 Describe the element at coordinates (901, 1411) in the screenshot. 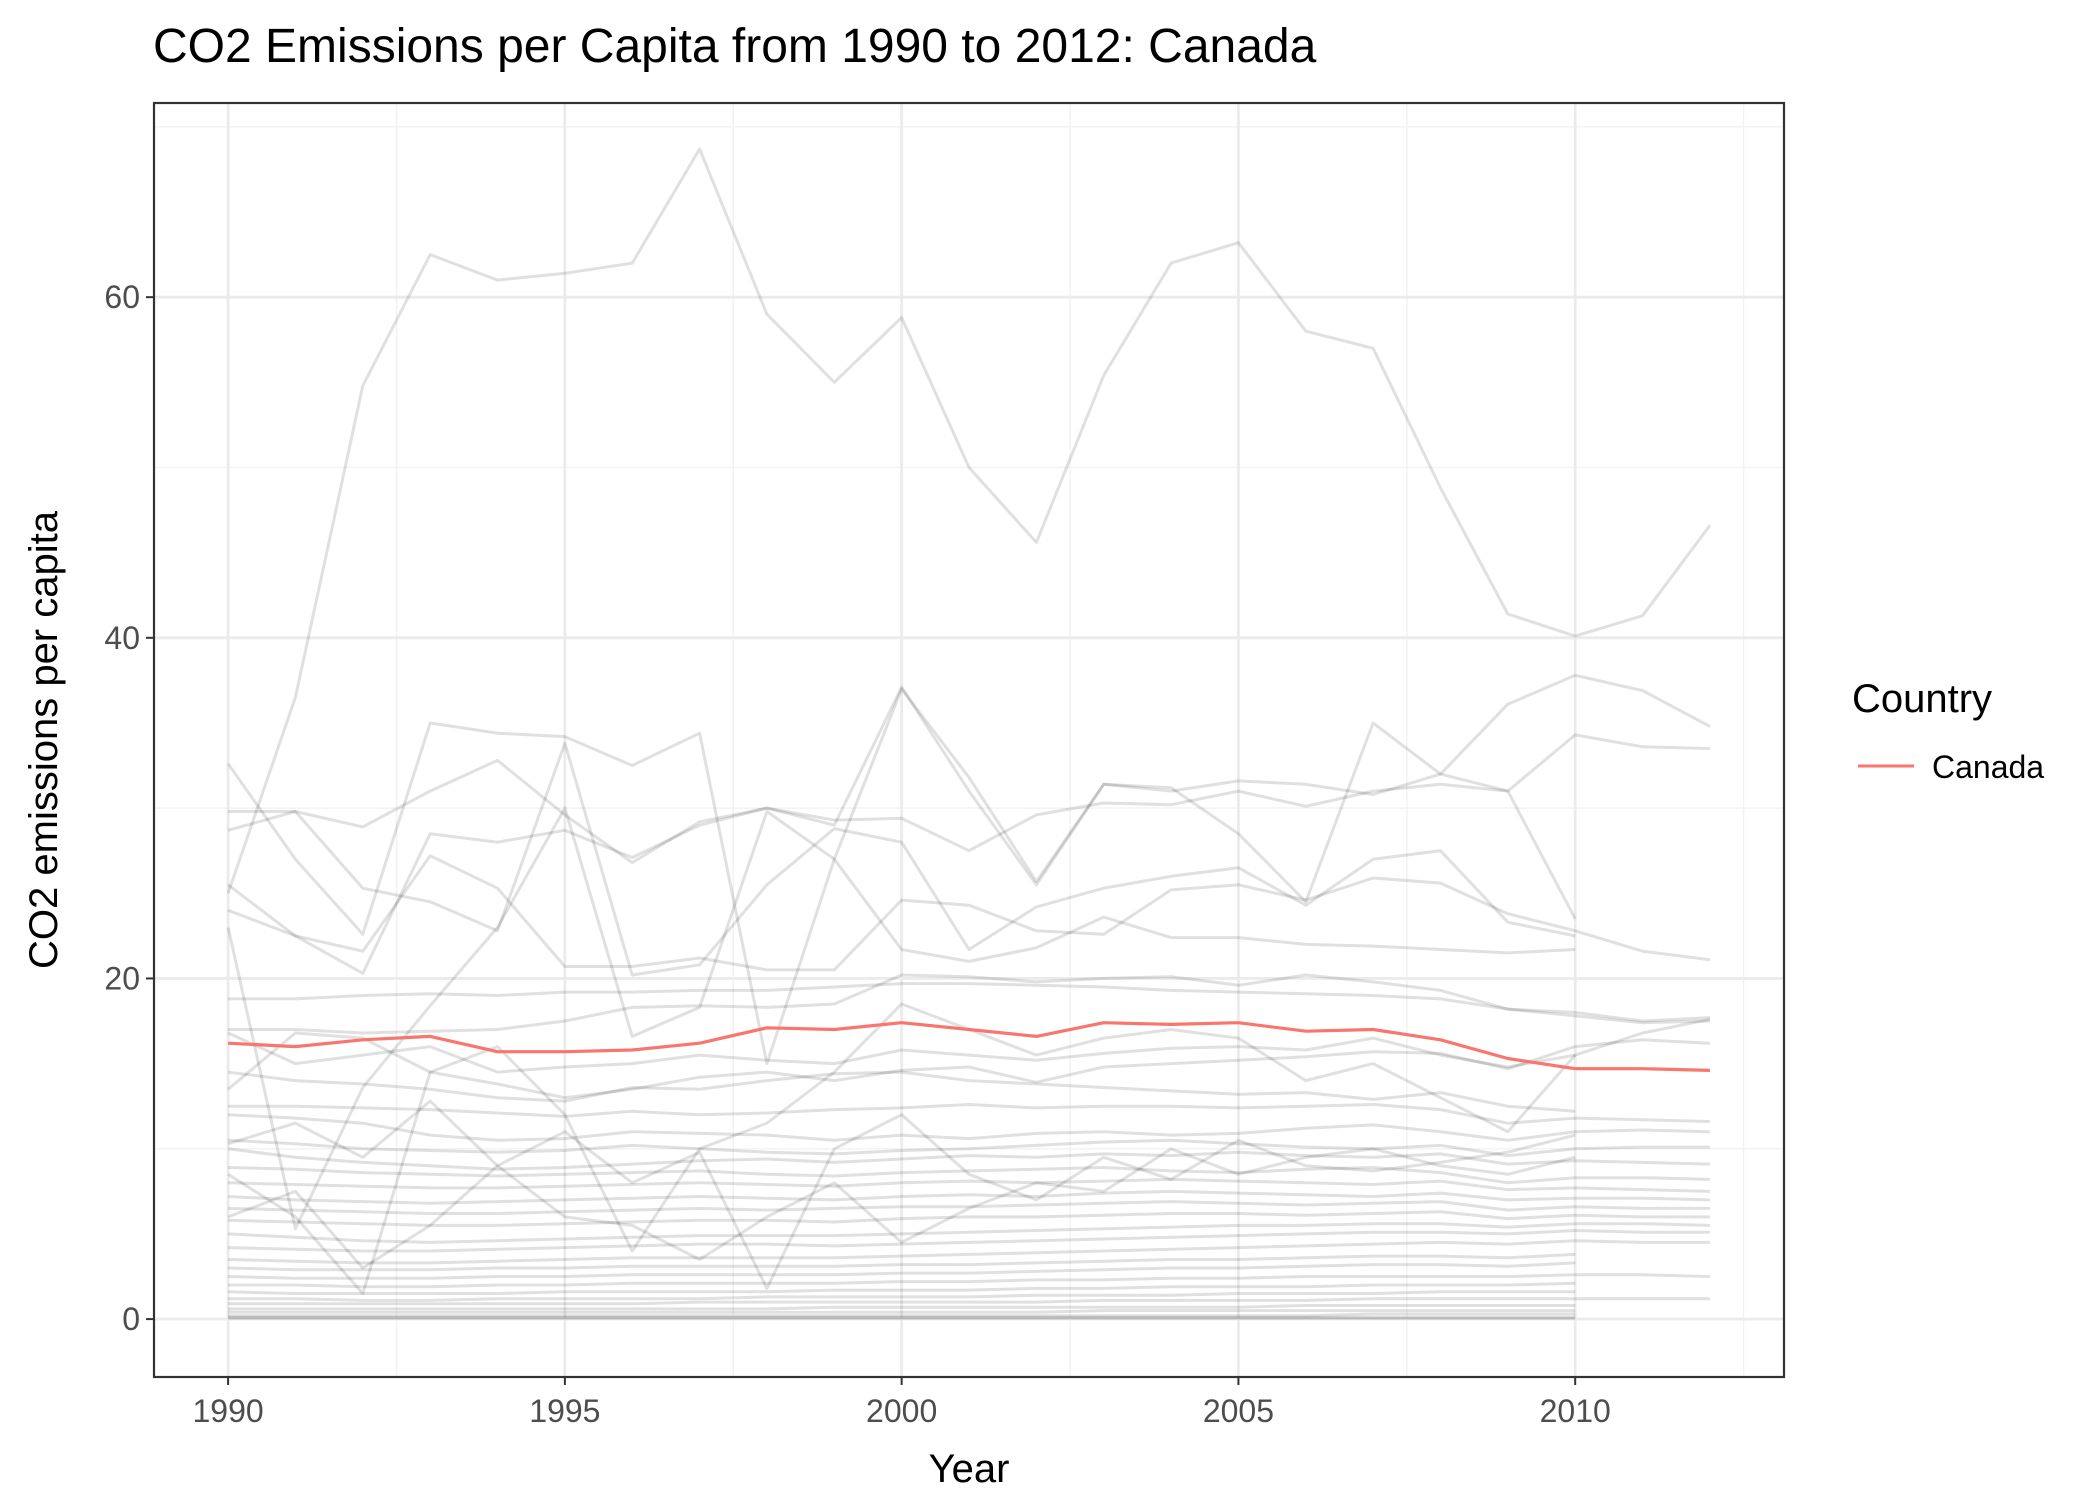

I see `x-tick-label: 2000` at that location.